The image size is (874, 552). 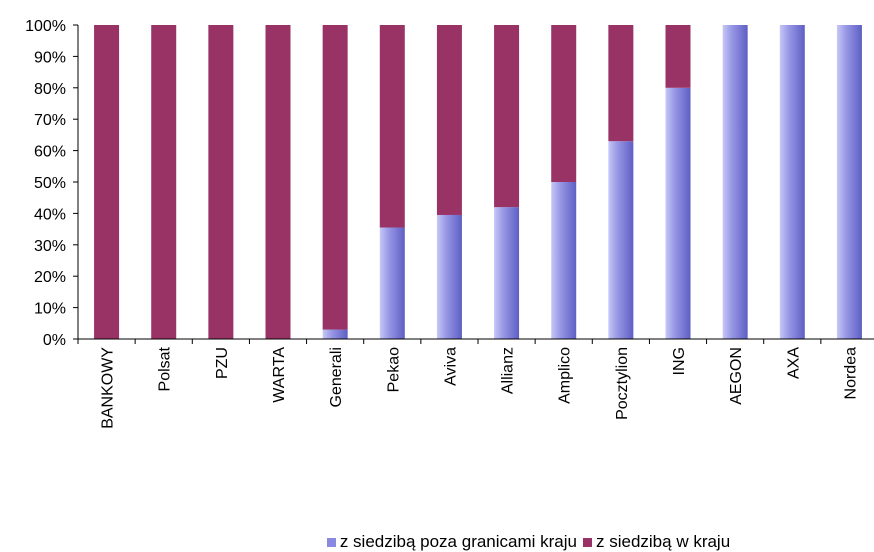 I want to click on y-tick-label: 90%, so click(x=50, y=57).